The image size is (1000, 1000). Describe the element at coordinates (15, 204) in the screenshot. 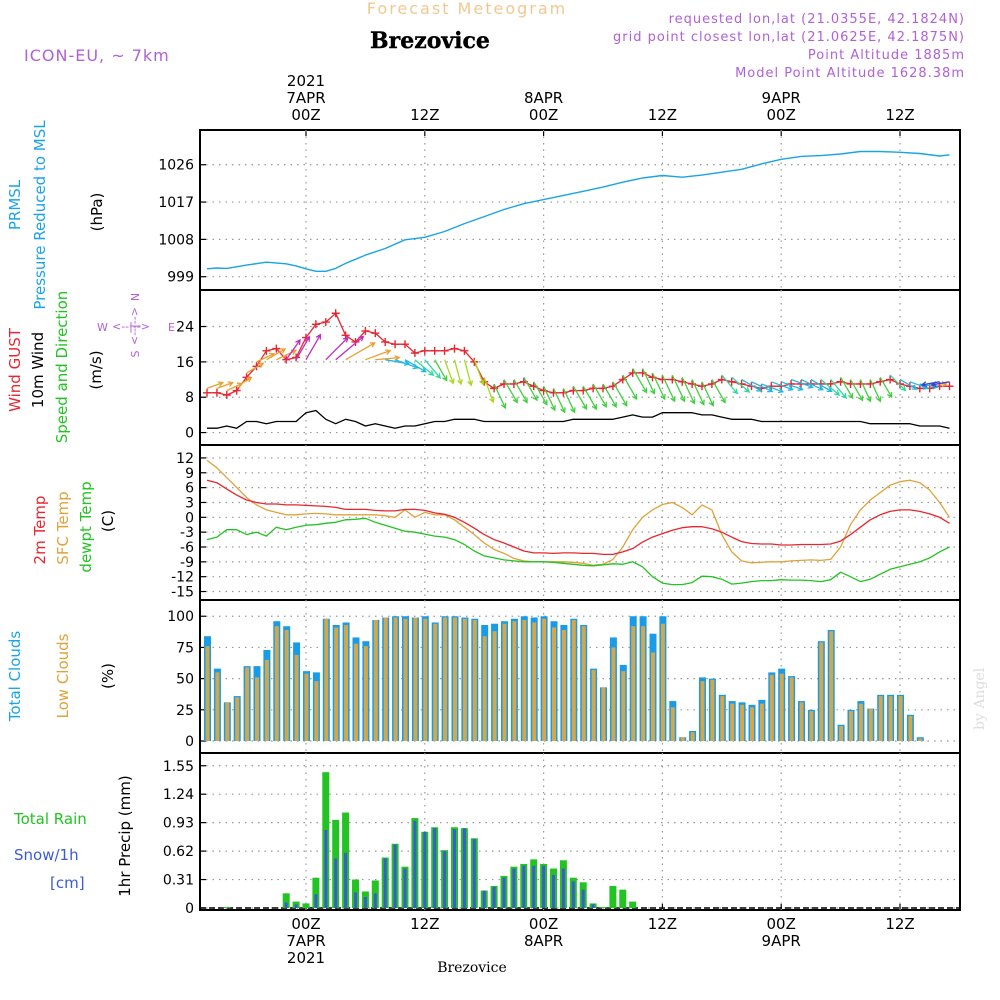

I see `prmsl-label: PRMSL` at that location.